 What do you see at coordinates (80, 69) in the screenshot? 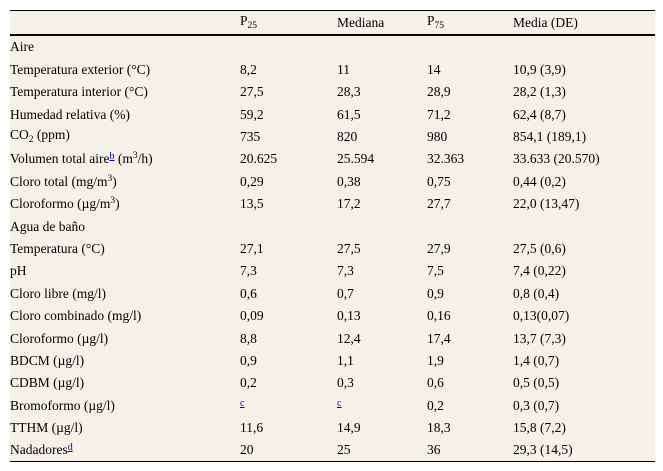
I see `row-label: Temperatura exterior (°C)` at bounding box center [80, 69].